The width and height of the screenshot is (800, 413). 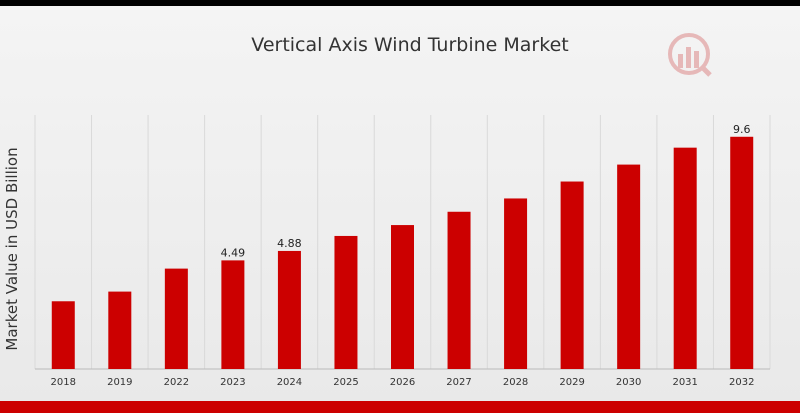 I want to click on x-tick-label: 2026, so click(x=402, y=382).